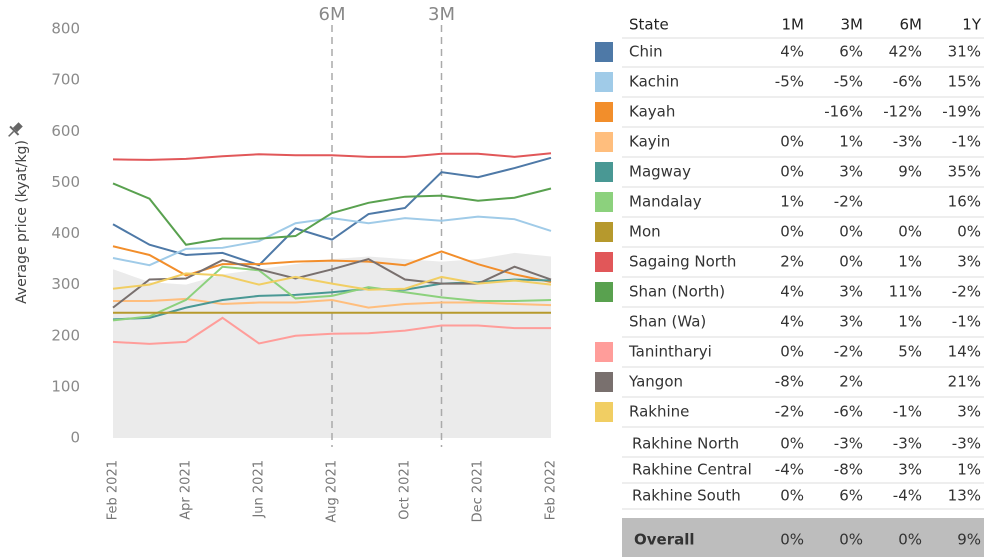 Image resolution: width=984 pixels, height=557 pixels. Describe the element at coordinates (478, 491) in the screenshot. I see `x-tick-label: Dec 2021` at that location.